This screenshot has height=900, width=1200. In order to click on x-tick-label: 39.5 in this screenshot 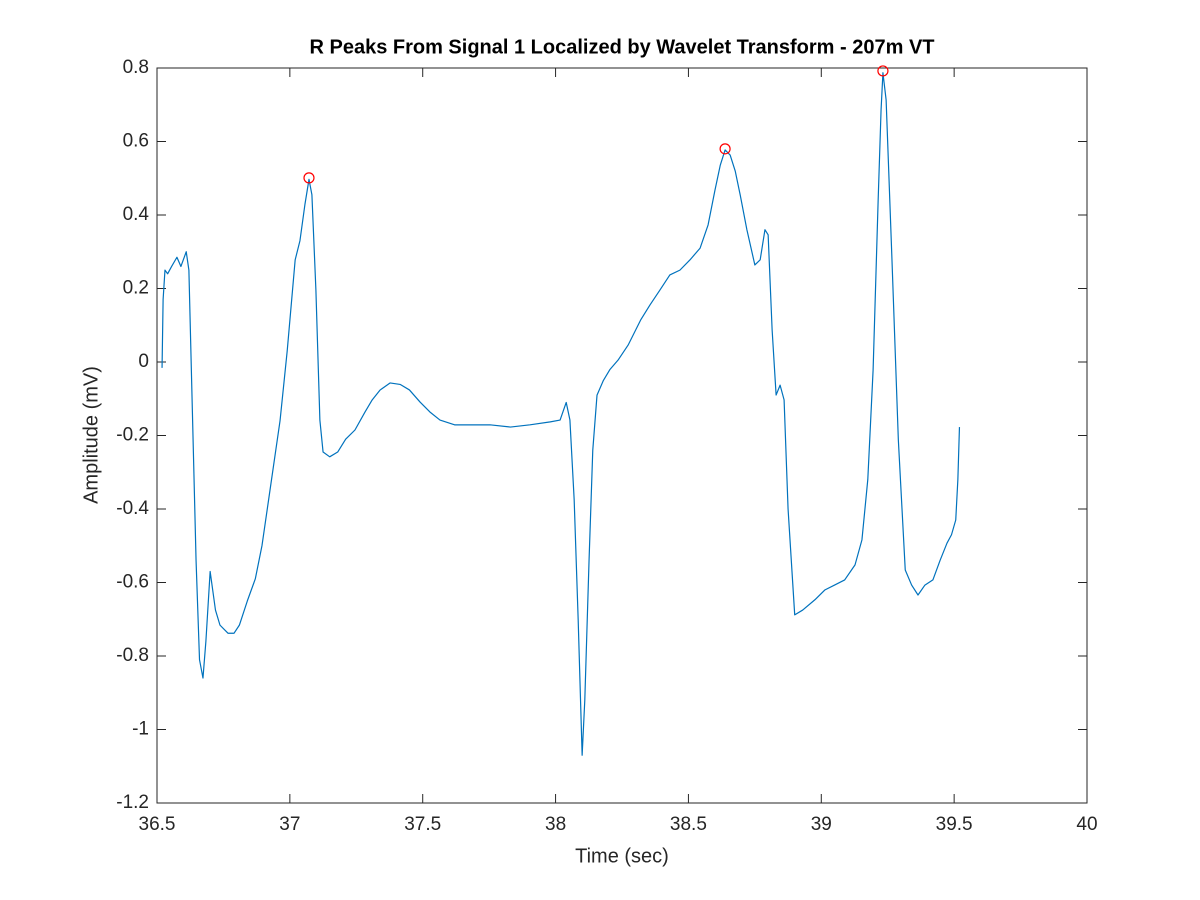, I will do `click(954, 824)`.